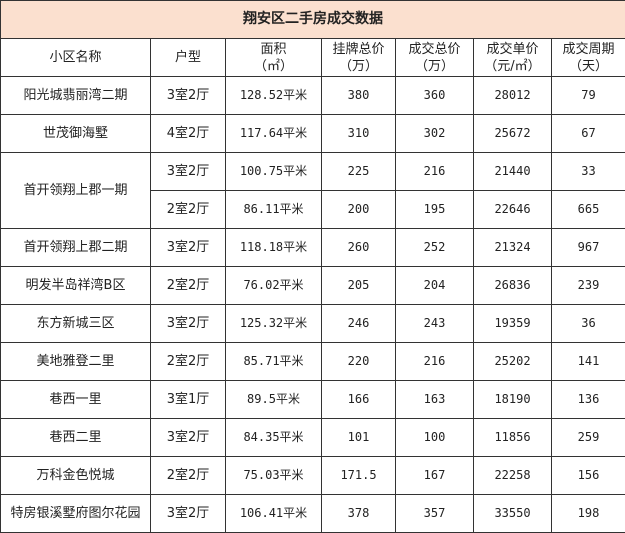 This screenshot has height=533, width=625. I want to click on table-cell: 首开领翔上郡一期, so click(75, 190).